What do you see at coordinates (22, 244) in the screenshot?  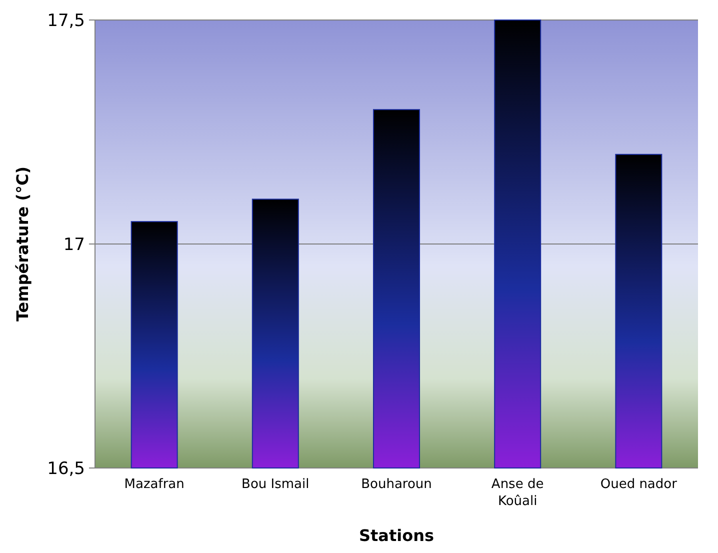 I see `y-axis-title: Température (°C)` at bounding box center [22, 244].